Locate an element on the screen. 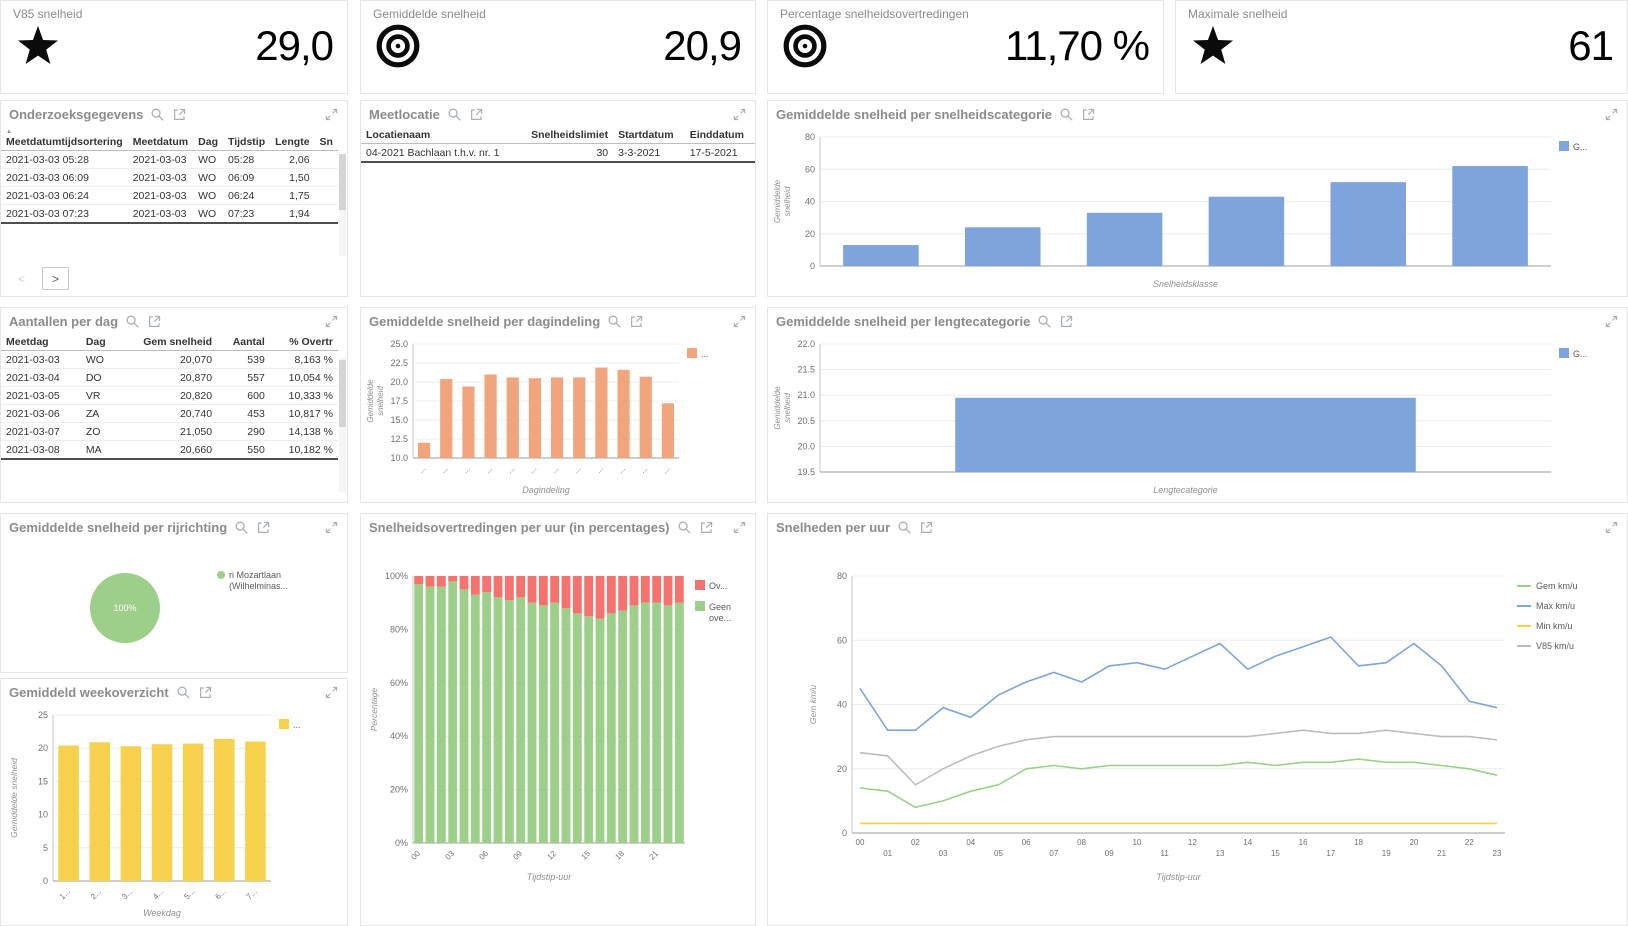  table-cell: 17-5-2021 is located at coordinates (719, 153).